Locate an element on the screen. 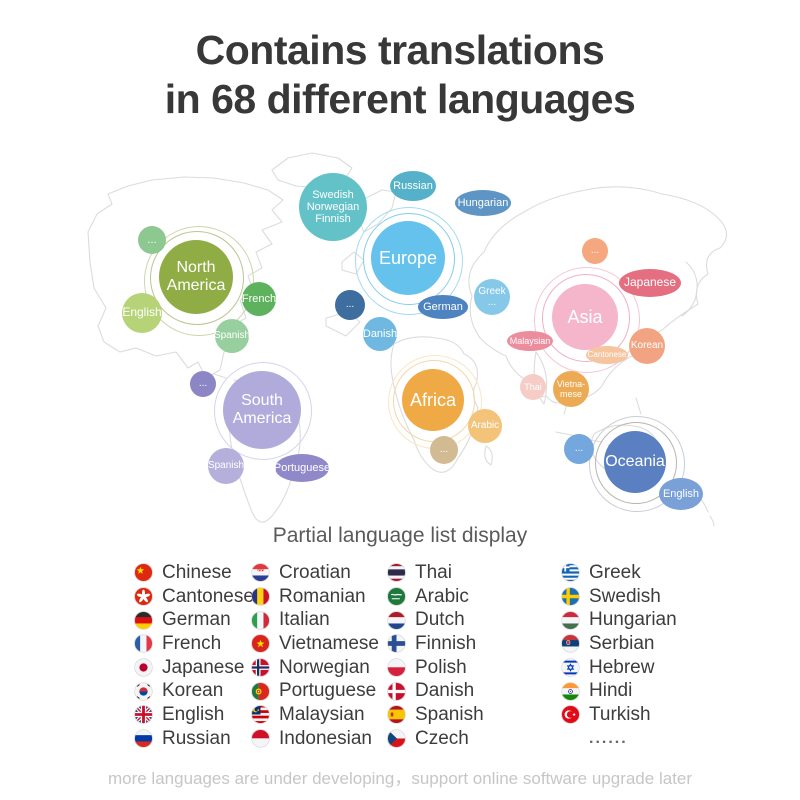 The image size is (800, 800). language-item: Malaysian is located at coordinates (315, 715).